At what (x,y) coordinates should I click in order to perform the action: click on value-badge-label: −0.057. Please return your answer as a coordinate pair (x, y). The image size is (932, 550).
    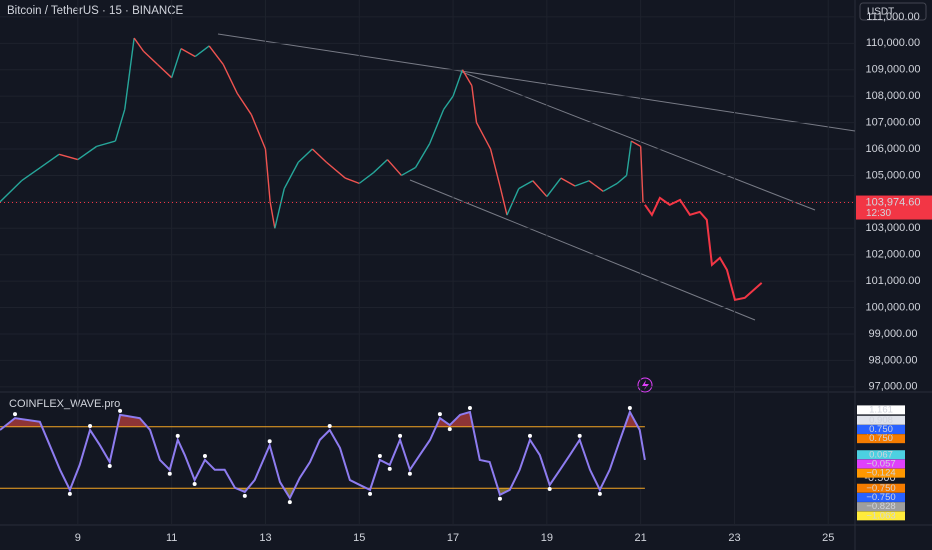
    Looking at the image, I should click on (880, 463).